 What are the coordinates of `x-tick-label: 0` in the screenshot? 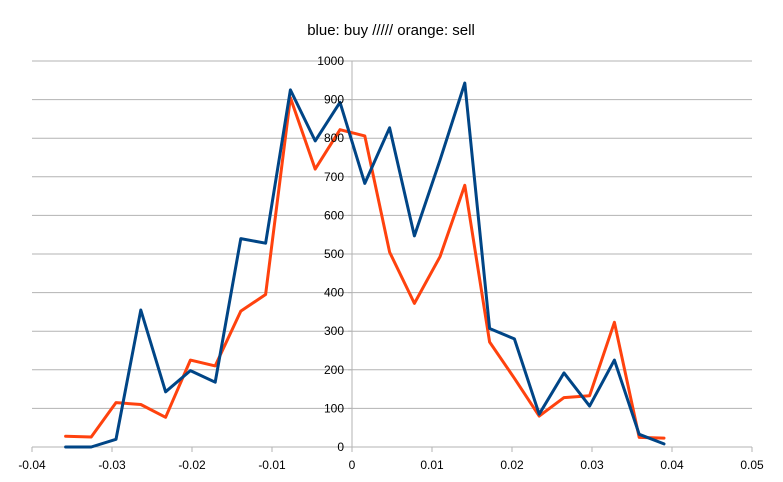 It's located at (352, 465).